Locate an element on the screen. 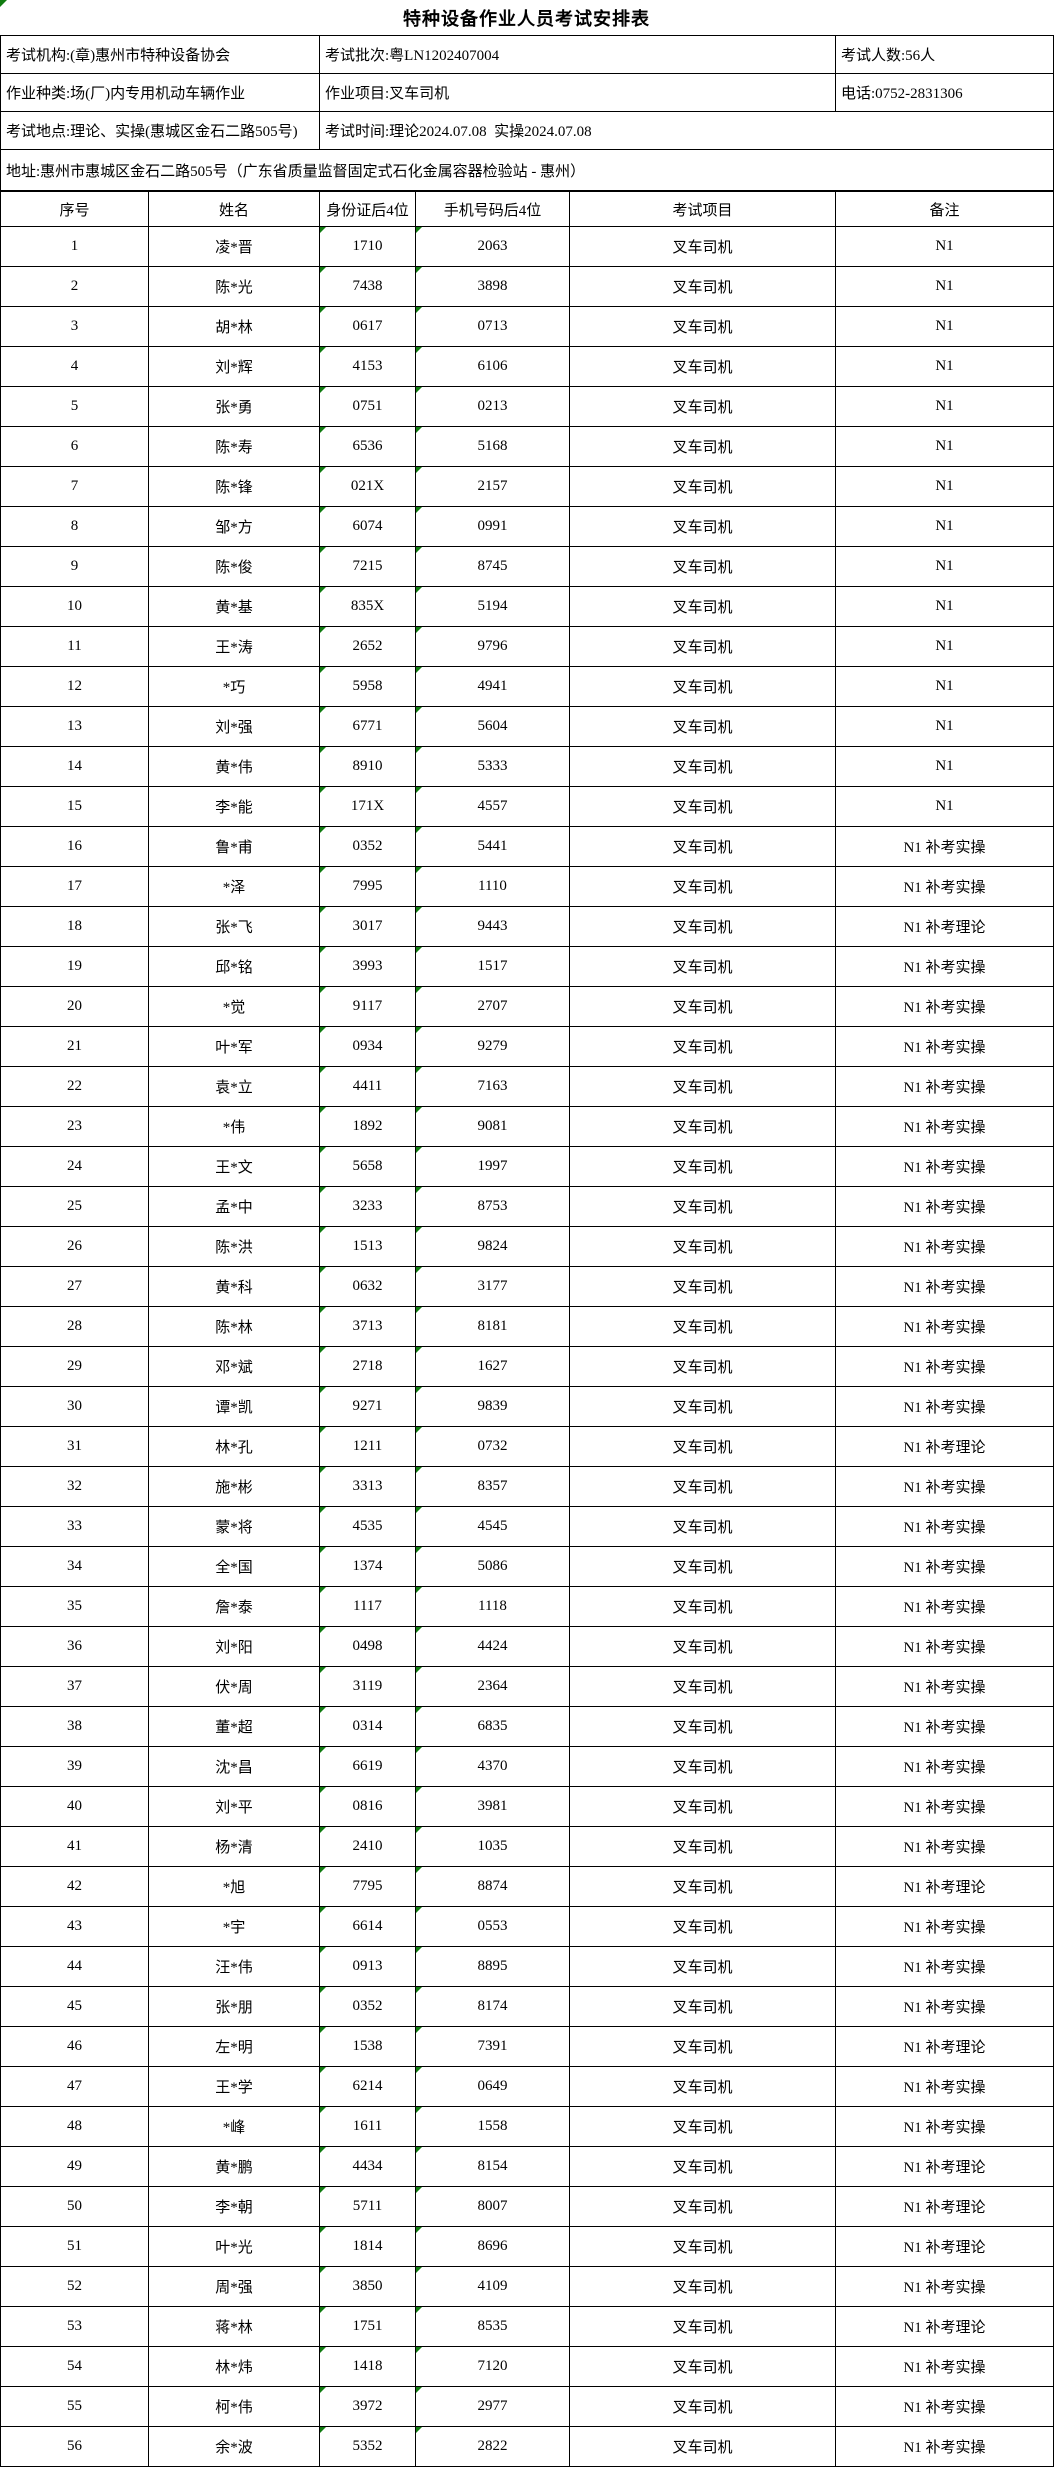 The height and width of the screenshot is (2467, 1057). id4-cell: 7438 is located at coordinates (367, 286).